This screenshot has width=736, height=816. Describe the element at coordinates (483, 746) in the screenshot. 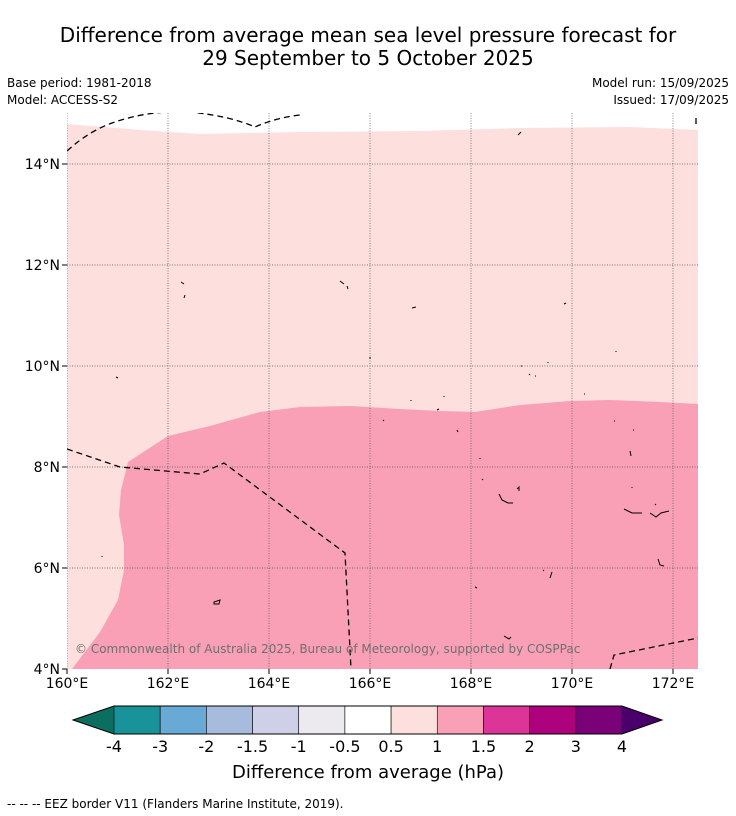

I see `colorbar-tick-label: 1.5` at that location.